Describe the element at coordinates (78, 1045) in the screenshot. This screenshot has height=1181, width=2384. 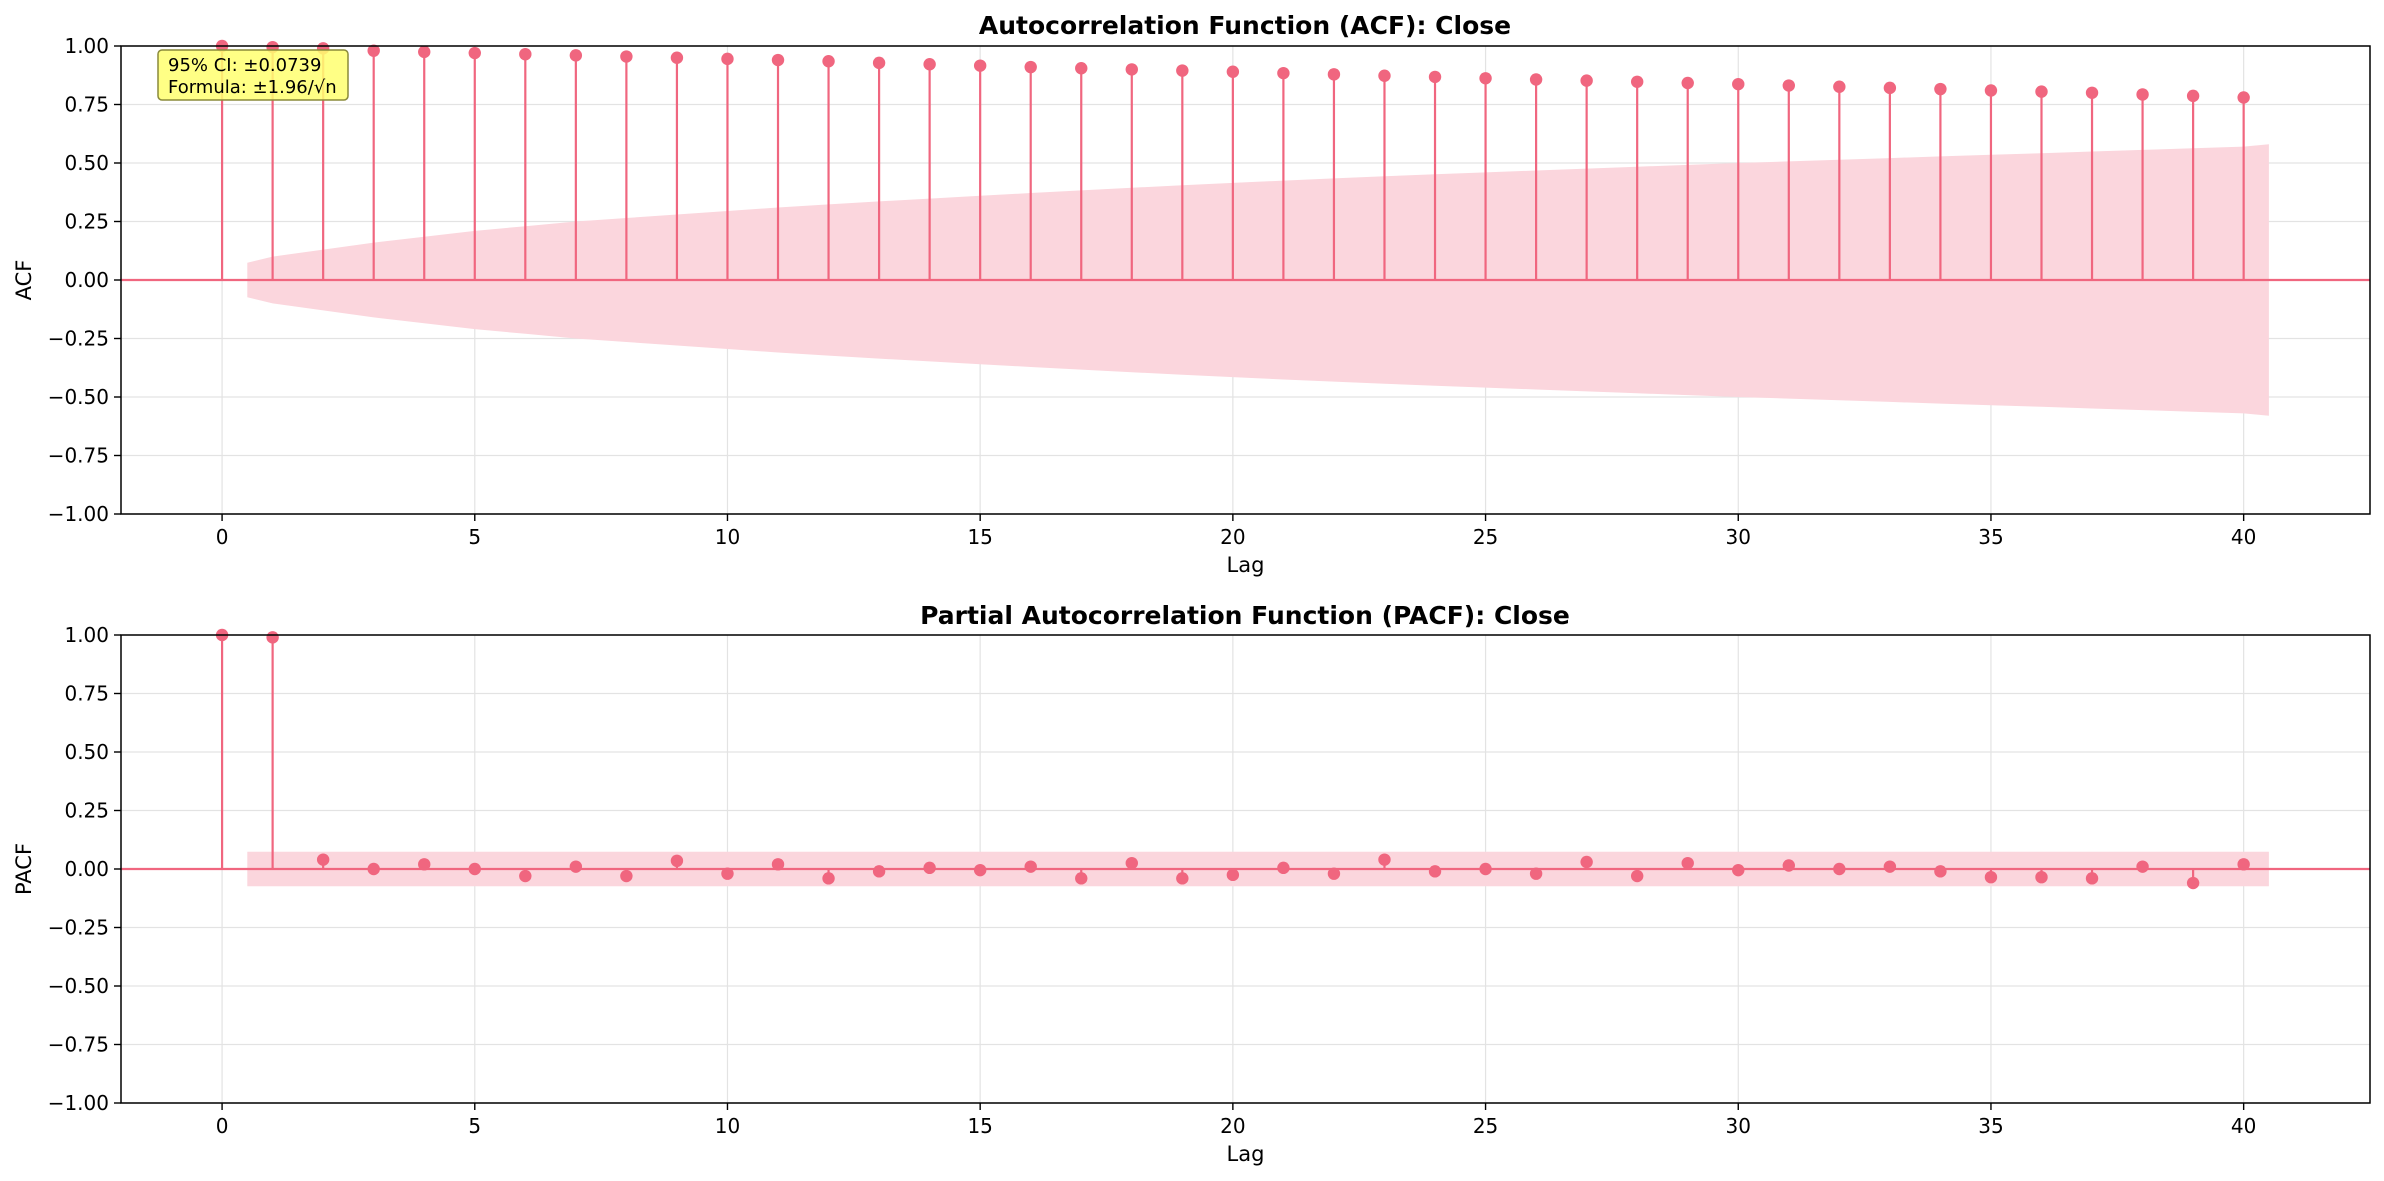
I see `pacf-y-tick-label: −0.75` at that location.